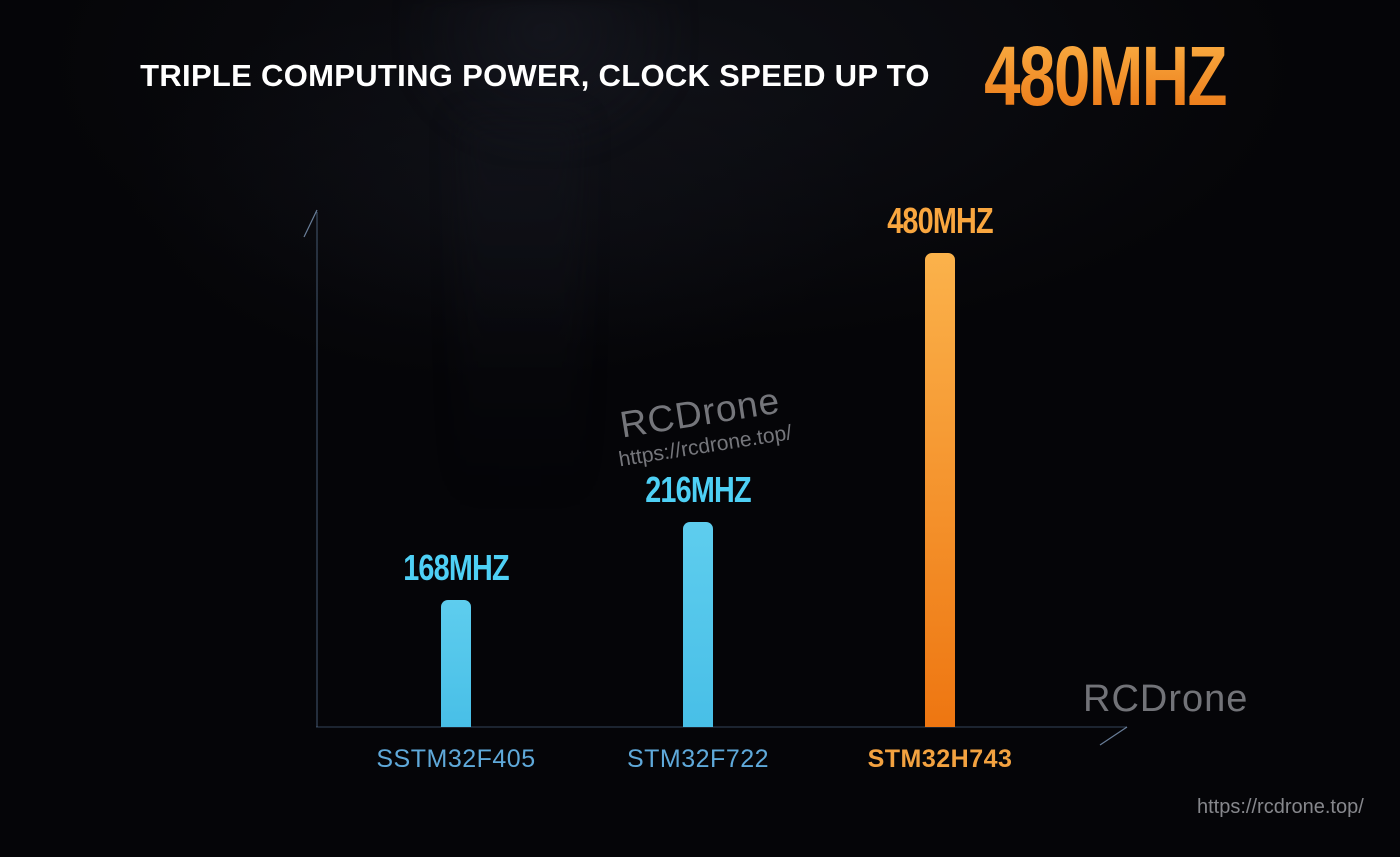 The image size is (1400, 857). What do you see at coordinates (310, 223) in the screenshot?
I see `y-axis-arrowhead-icon` at bounding box center [310, 223].